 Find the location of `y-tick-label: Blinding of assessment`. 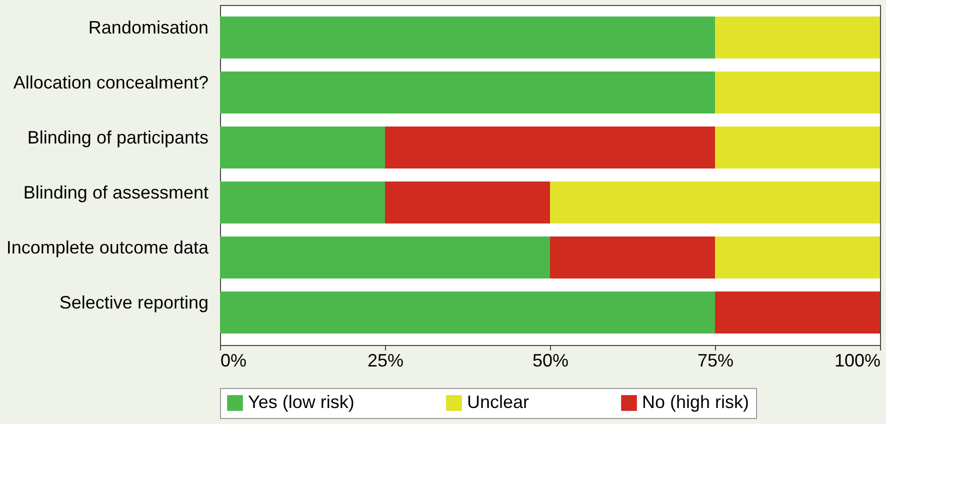

y-tick-label: Blinding of assessment is located at coordinates (115, 192).